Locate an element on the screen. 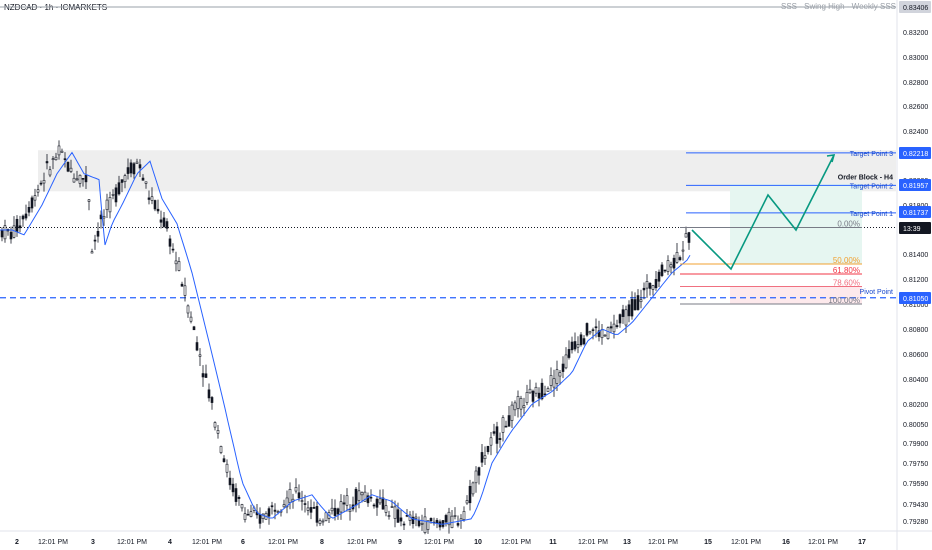  y-tick-label: 0.81400 is located at coordinates (915, 255).